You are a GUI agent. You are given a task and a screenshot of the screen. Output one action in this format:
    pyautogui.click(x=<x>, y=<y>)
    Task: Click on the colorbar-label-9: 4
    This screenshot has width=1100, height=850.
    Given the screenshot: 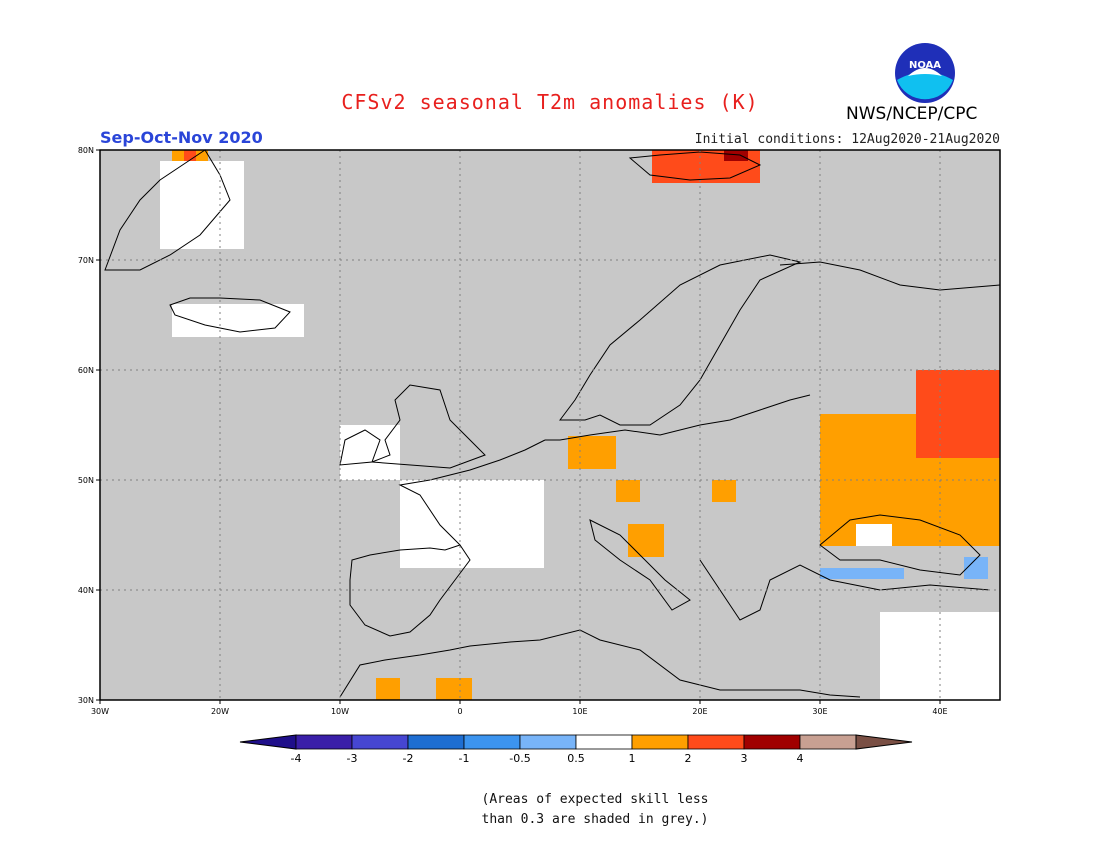 What is the action you would take?
    pyautogui.click(x=800, y=758)
    